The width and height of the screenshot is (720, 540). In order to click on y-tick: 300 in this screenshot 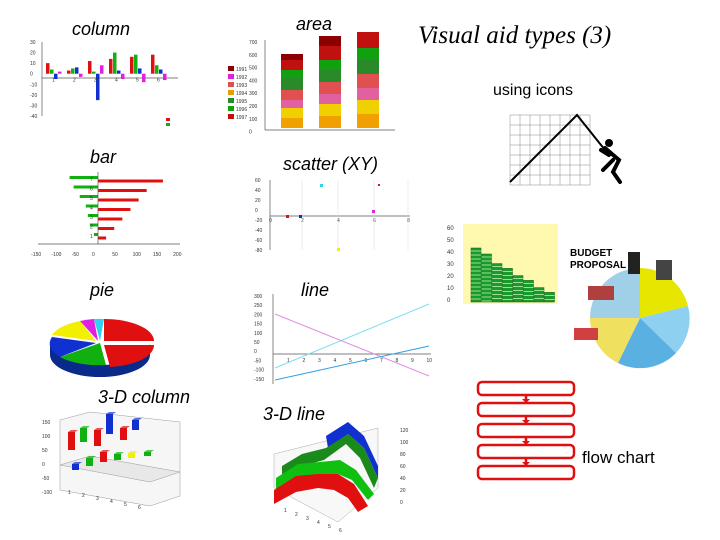, I will do `click(253, 94)`.